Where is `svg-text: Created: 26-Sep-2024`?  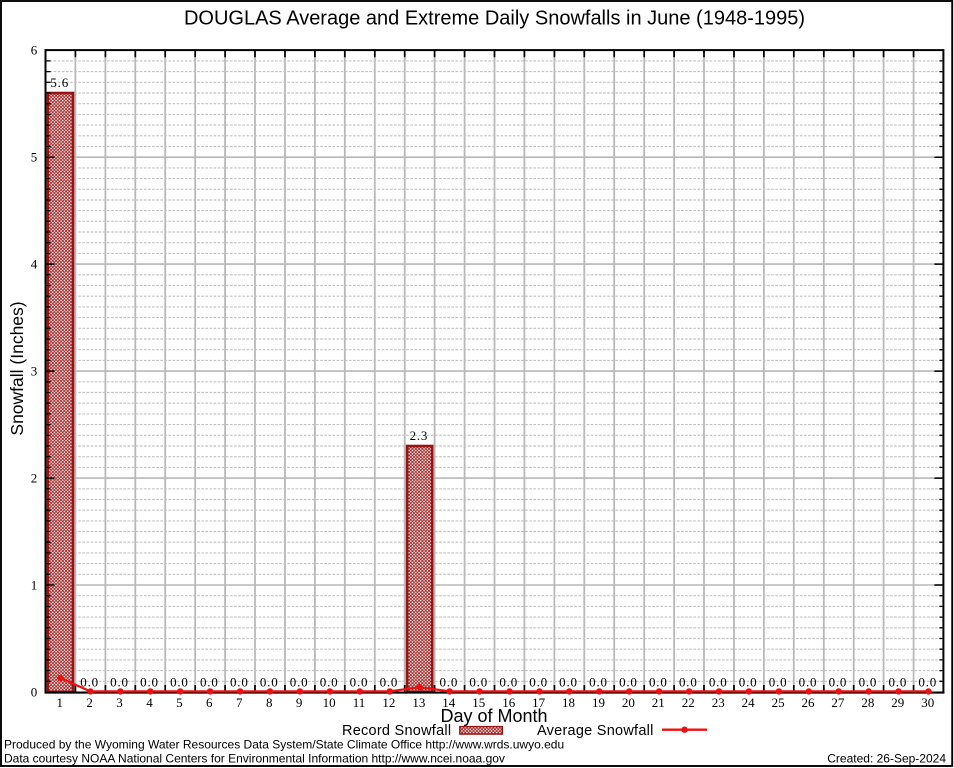 svg-text: Created: 26-Sep-2024 is located at coordinates (886, 759).